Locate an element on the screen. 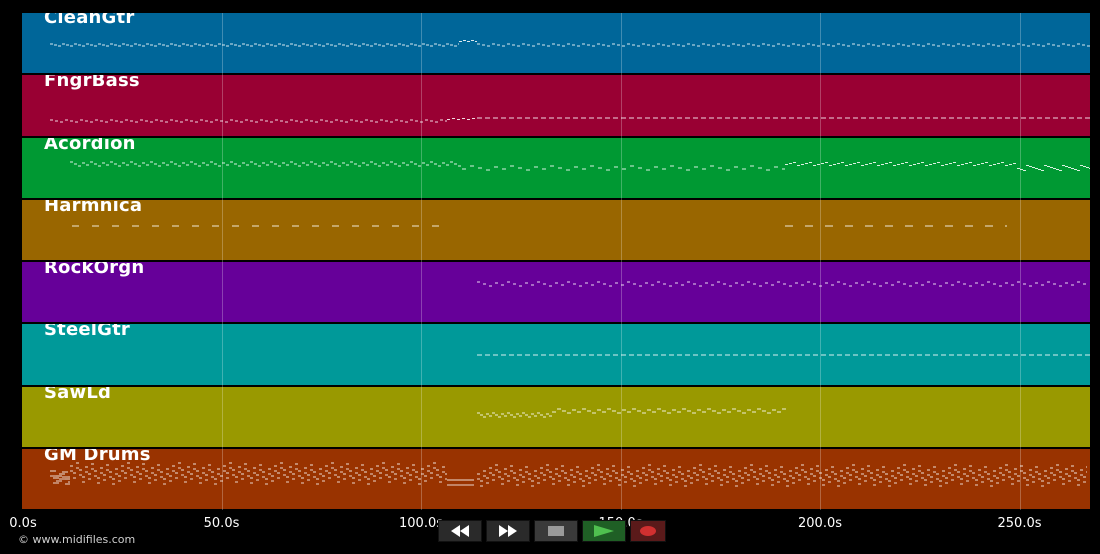 The image size is (1100, 554). track-name: FngrBass is located at coordinates (92, 83).